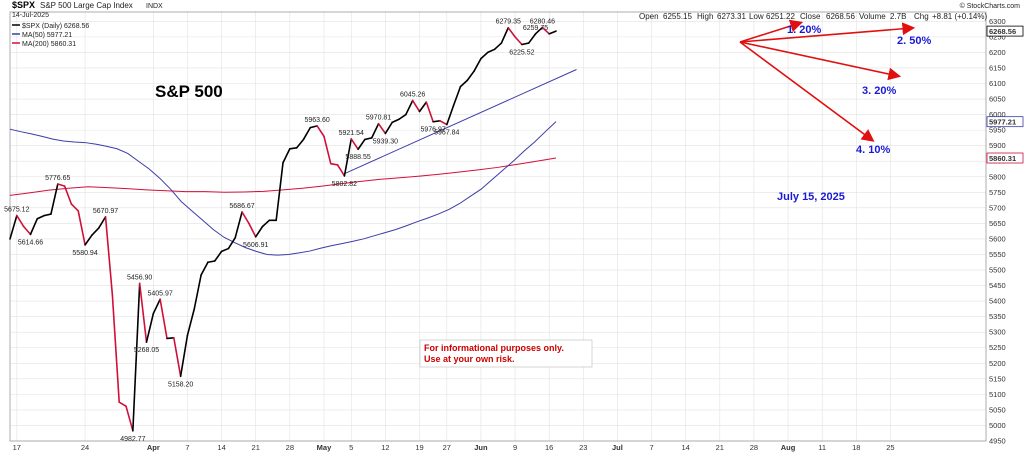 Image resolution: width=1024 pixels, height=453 pixels. What do you see at coordinates (617, 447) in the screenshot?
I see `x-tick-label: Jul` at bounding box center [617, 447].